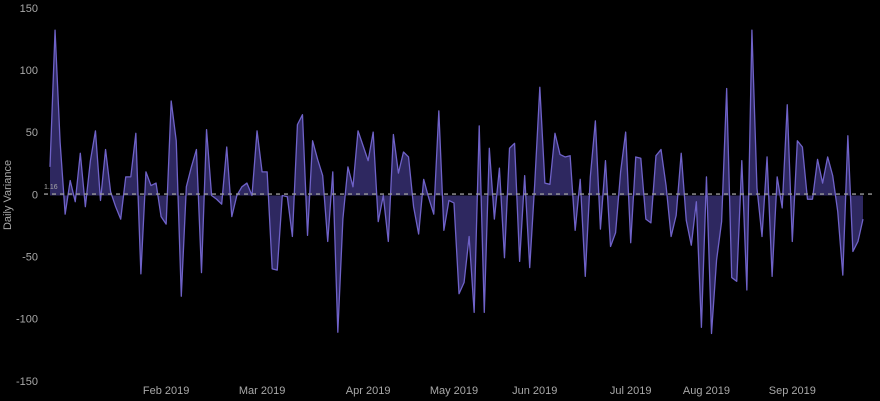  Describe the element at coordinates (631, 391) in the screenshot. I see `x-tick-label: Jul 2019` at that location.